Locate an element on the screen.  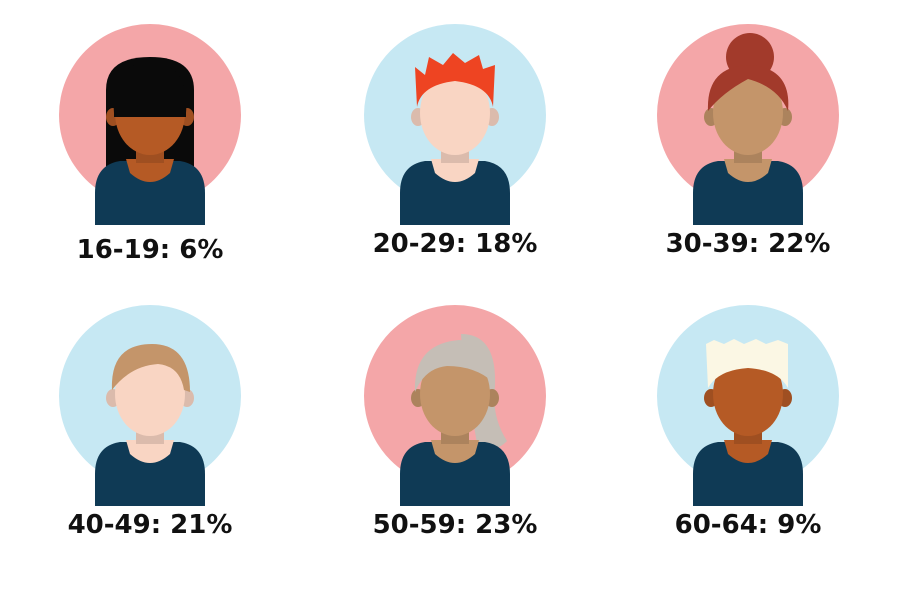
age-group-label: 30-39: 22% is located at coordinates (748, 244).